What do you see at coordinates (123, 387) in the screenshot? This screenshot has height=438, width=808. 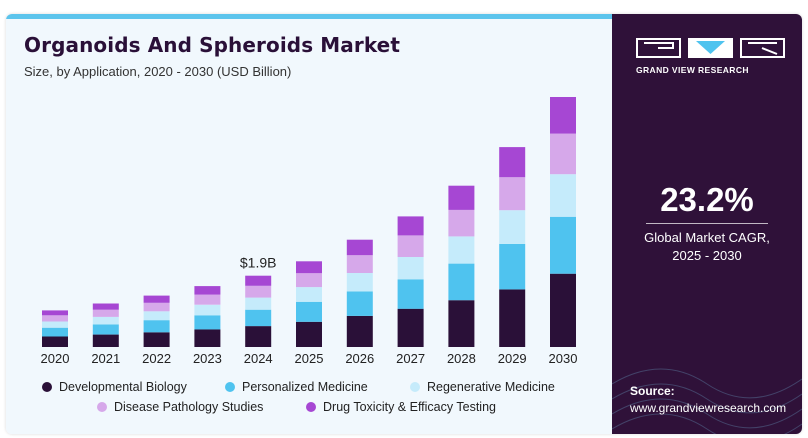 I see `legend-label: Developmental Biology` at bounding box center [123, 387].